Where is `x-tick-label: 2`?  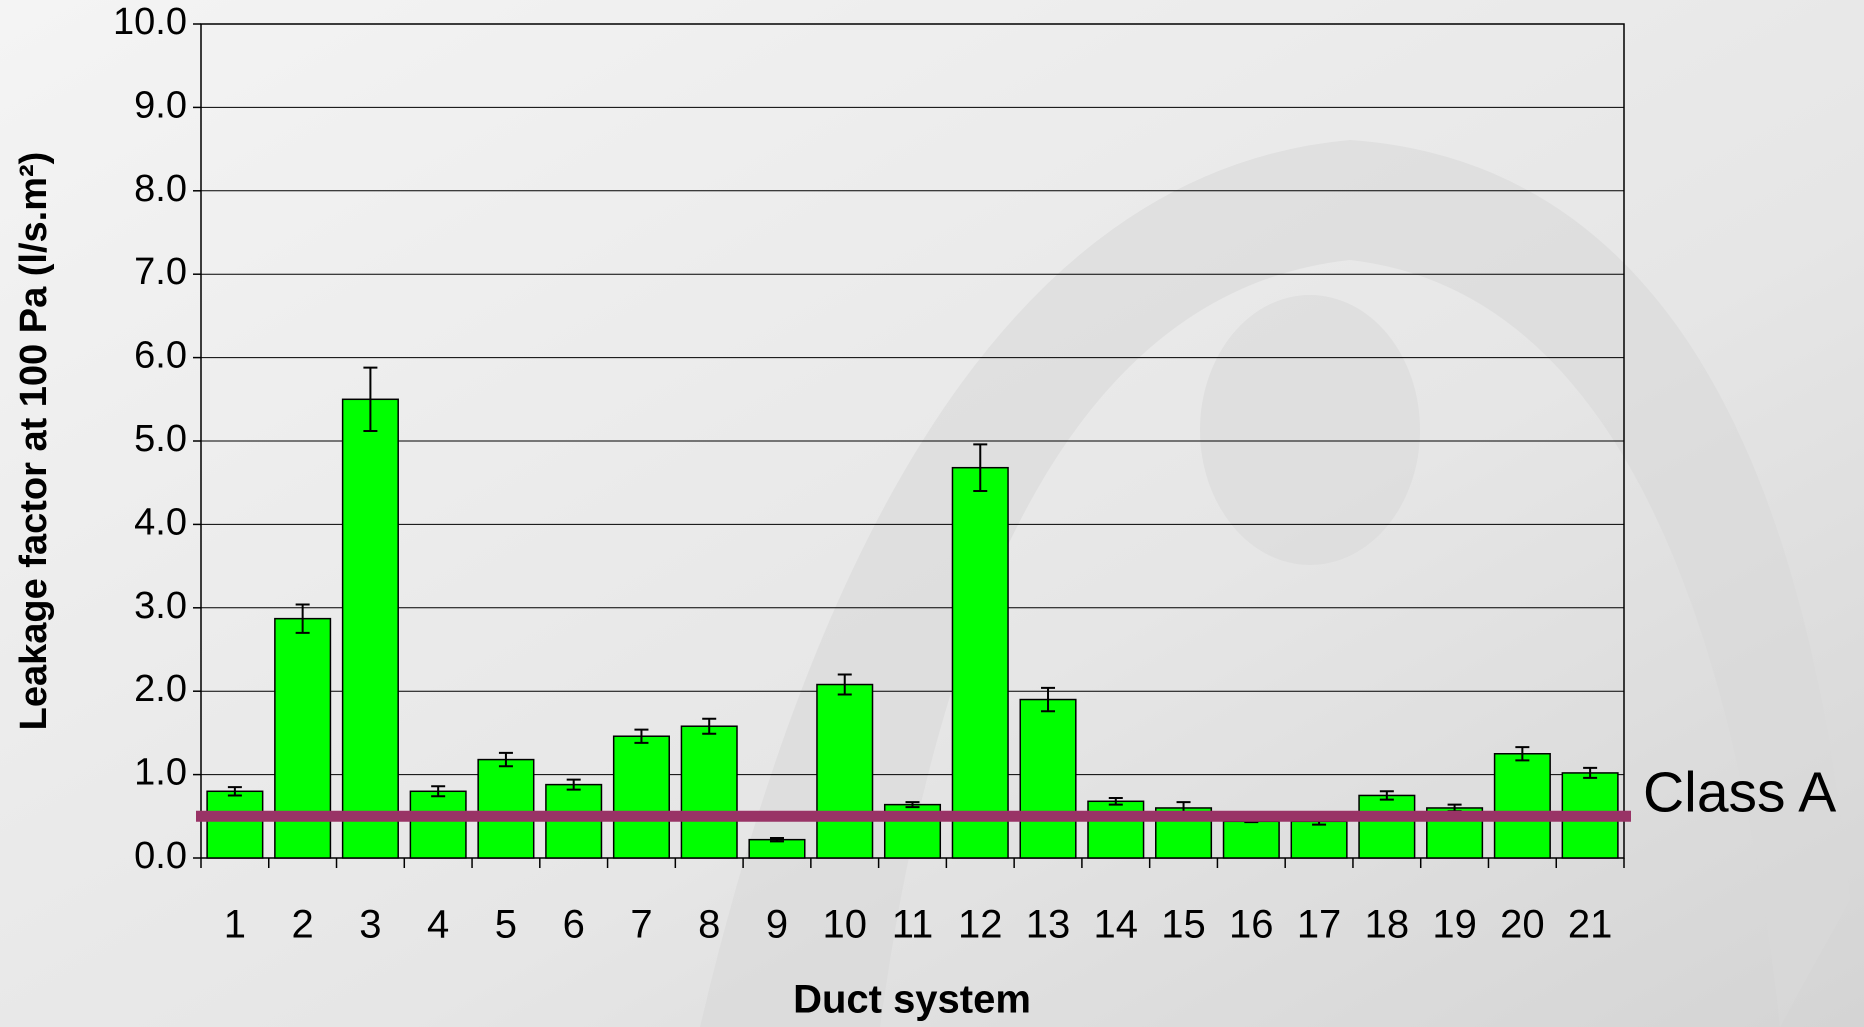 x-tick-label: 2 is located at coordinates (303, 925).